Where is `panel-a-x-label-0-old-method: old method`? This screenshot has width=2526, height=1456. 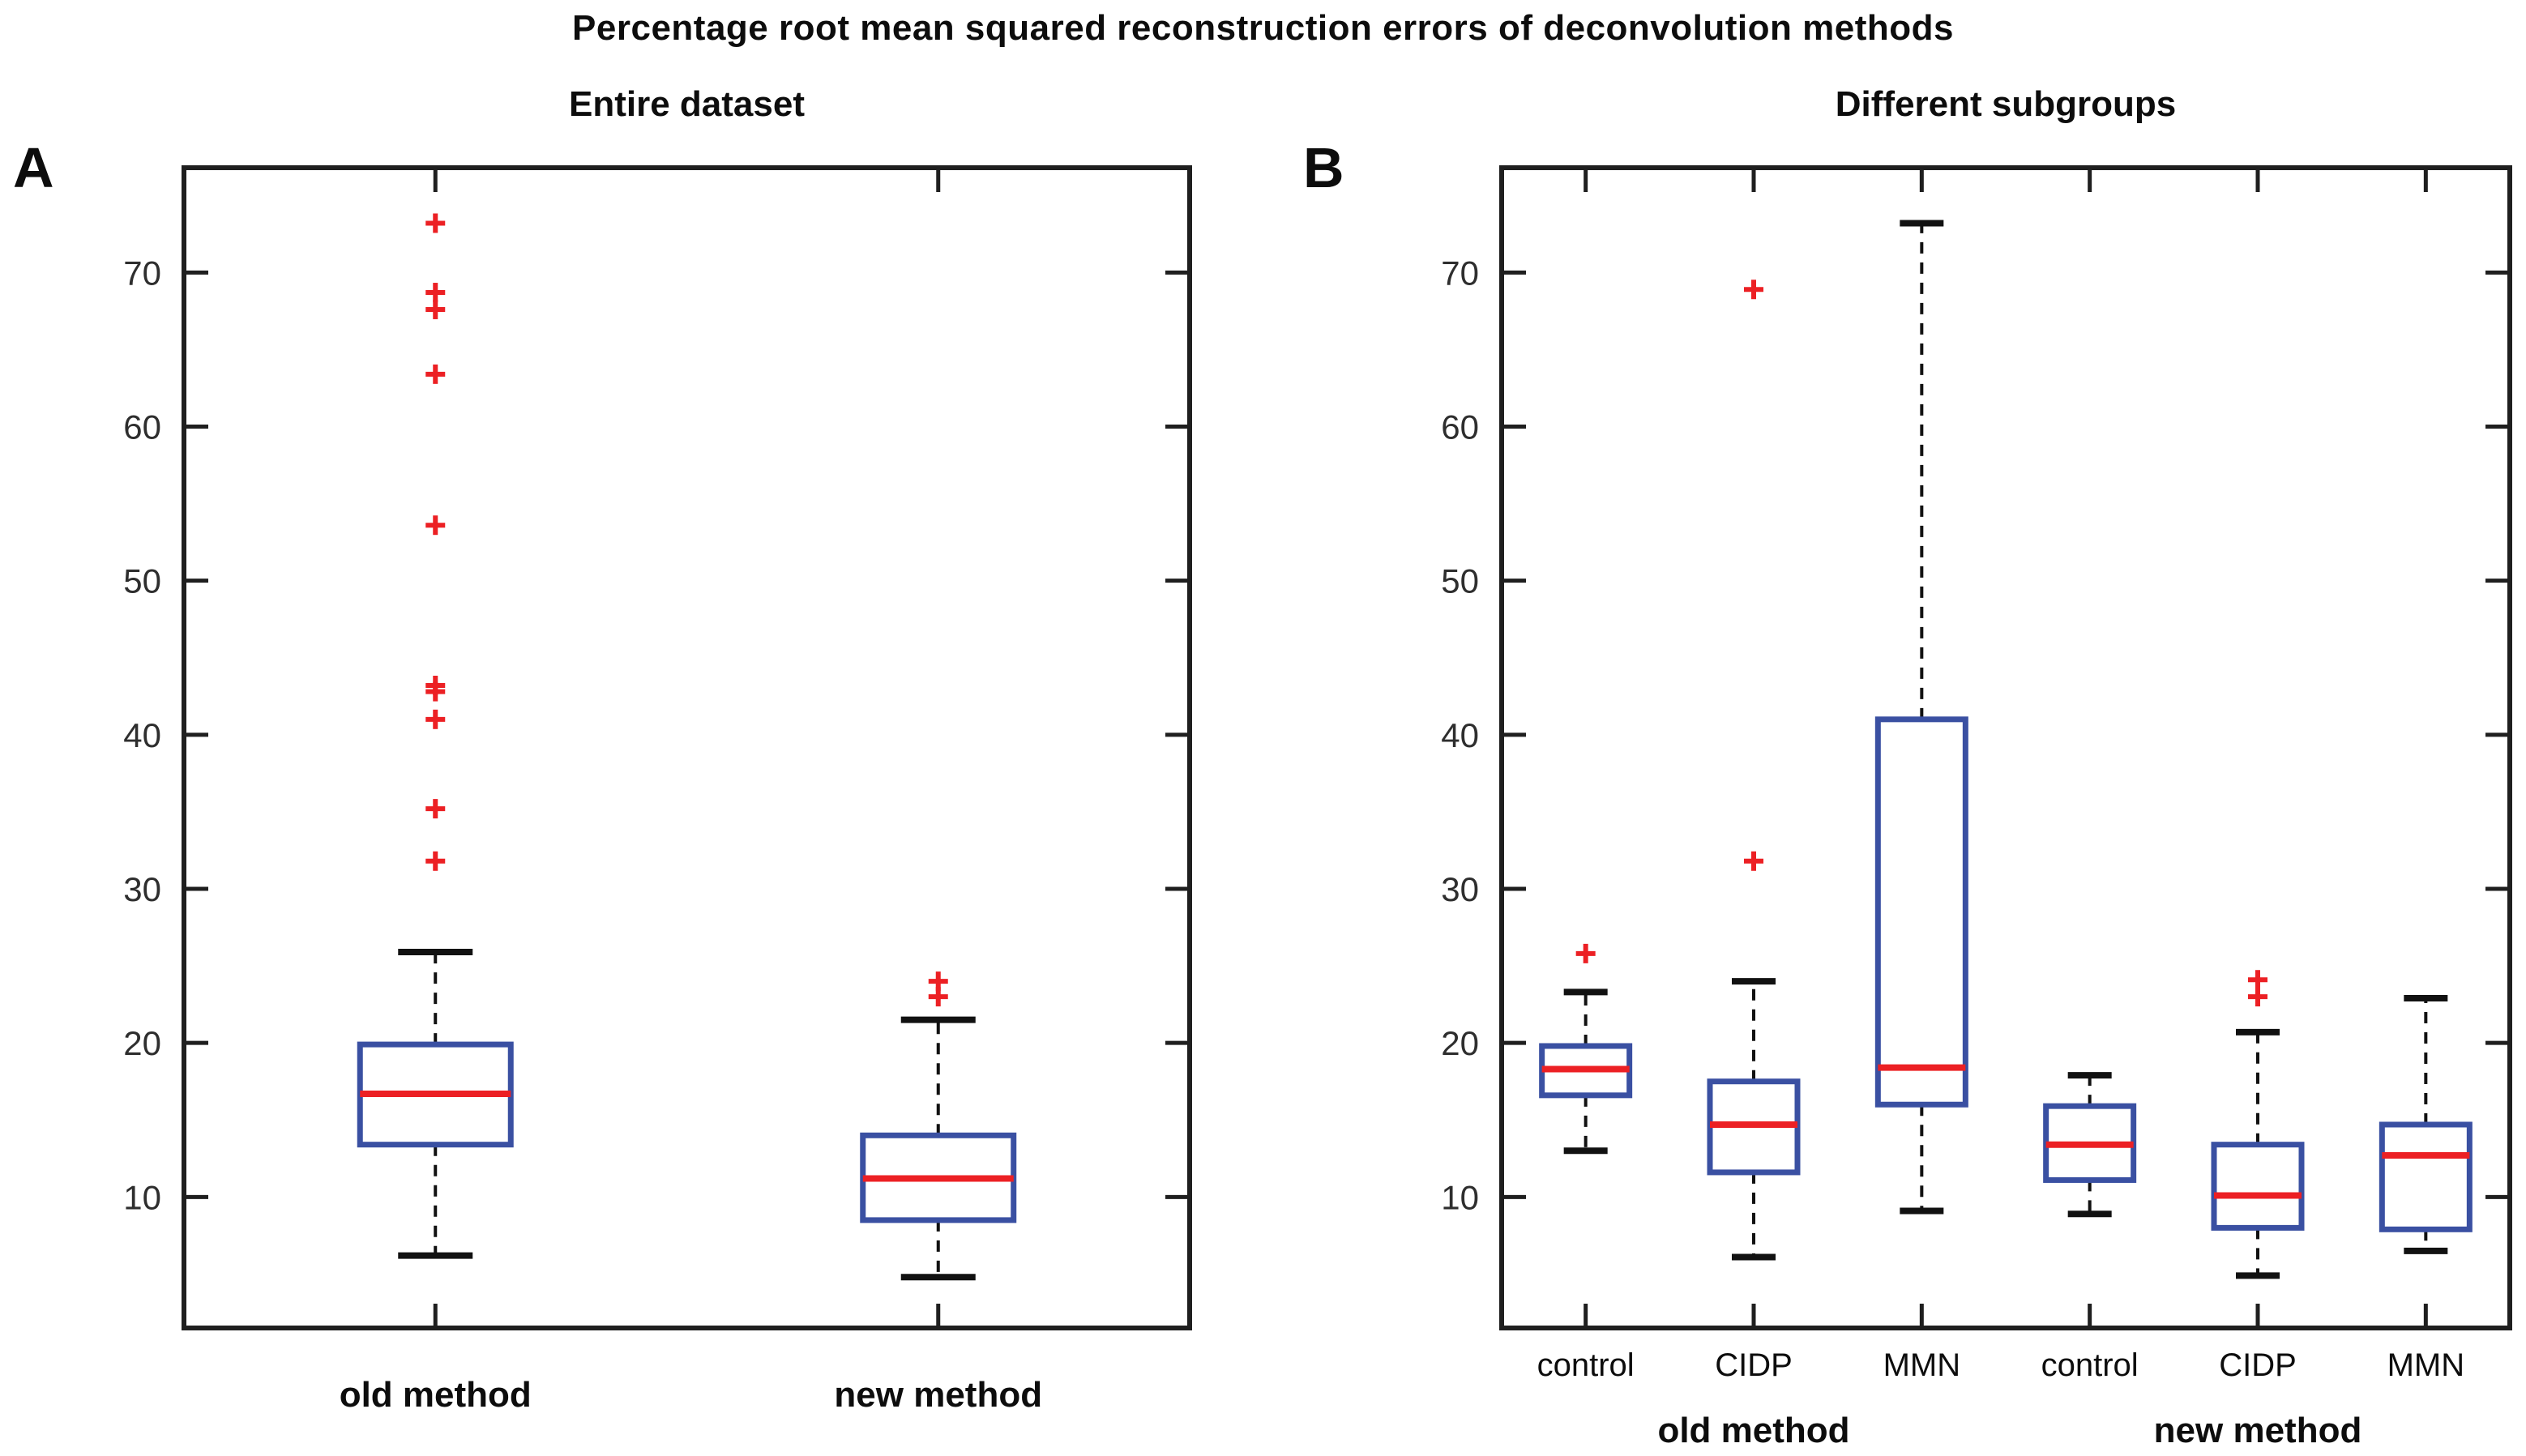 panel-a-x-label-0-old-method: old method is located at coordinates (436, 1395).